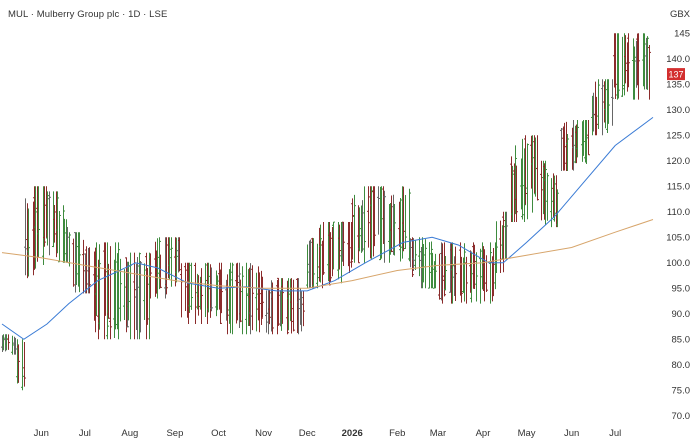 This screenshot has width=700, height=444. What do you see at coordinates (483, 433) in the screenshot?
I see `x-tick-label: Apr` at bounding box center [483, 433].